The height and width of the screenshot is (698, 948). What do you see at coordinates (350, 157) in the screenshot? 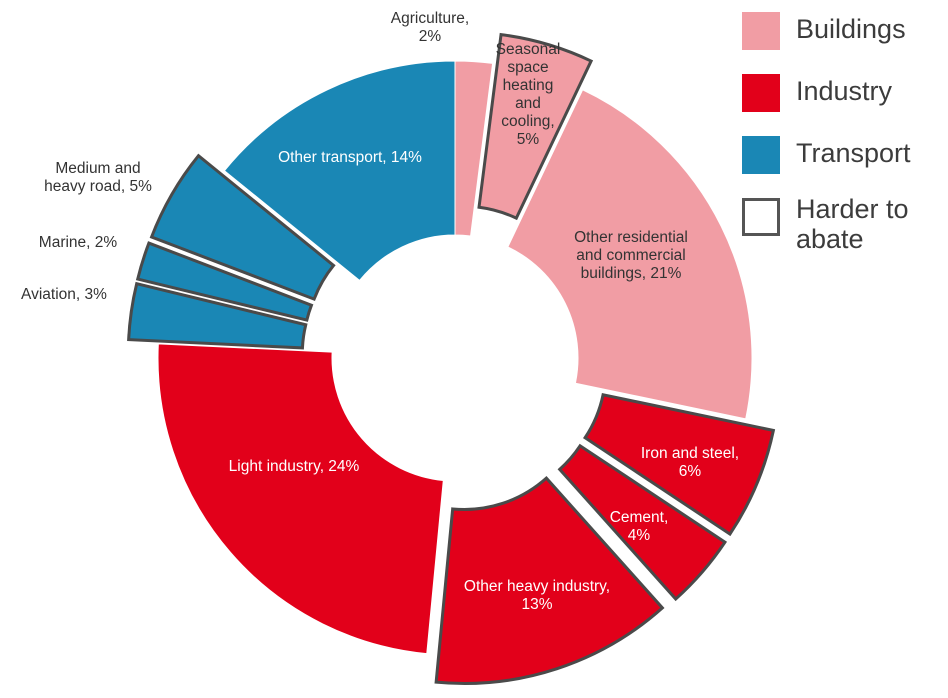
I see `slice-label-other-transport: Other transport, 14%` at bounding box center [350, 157].